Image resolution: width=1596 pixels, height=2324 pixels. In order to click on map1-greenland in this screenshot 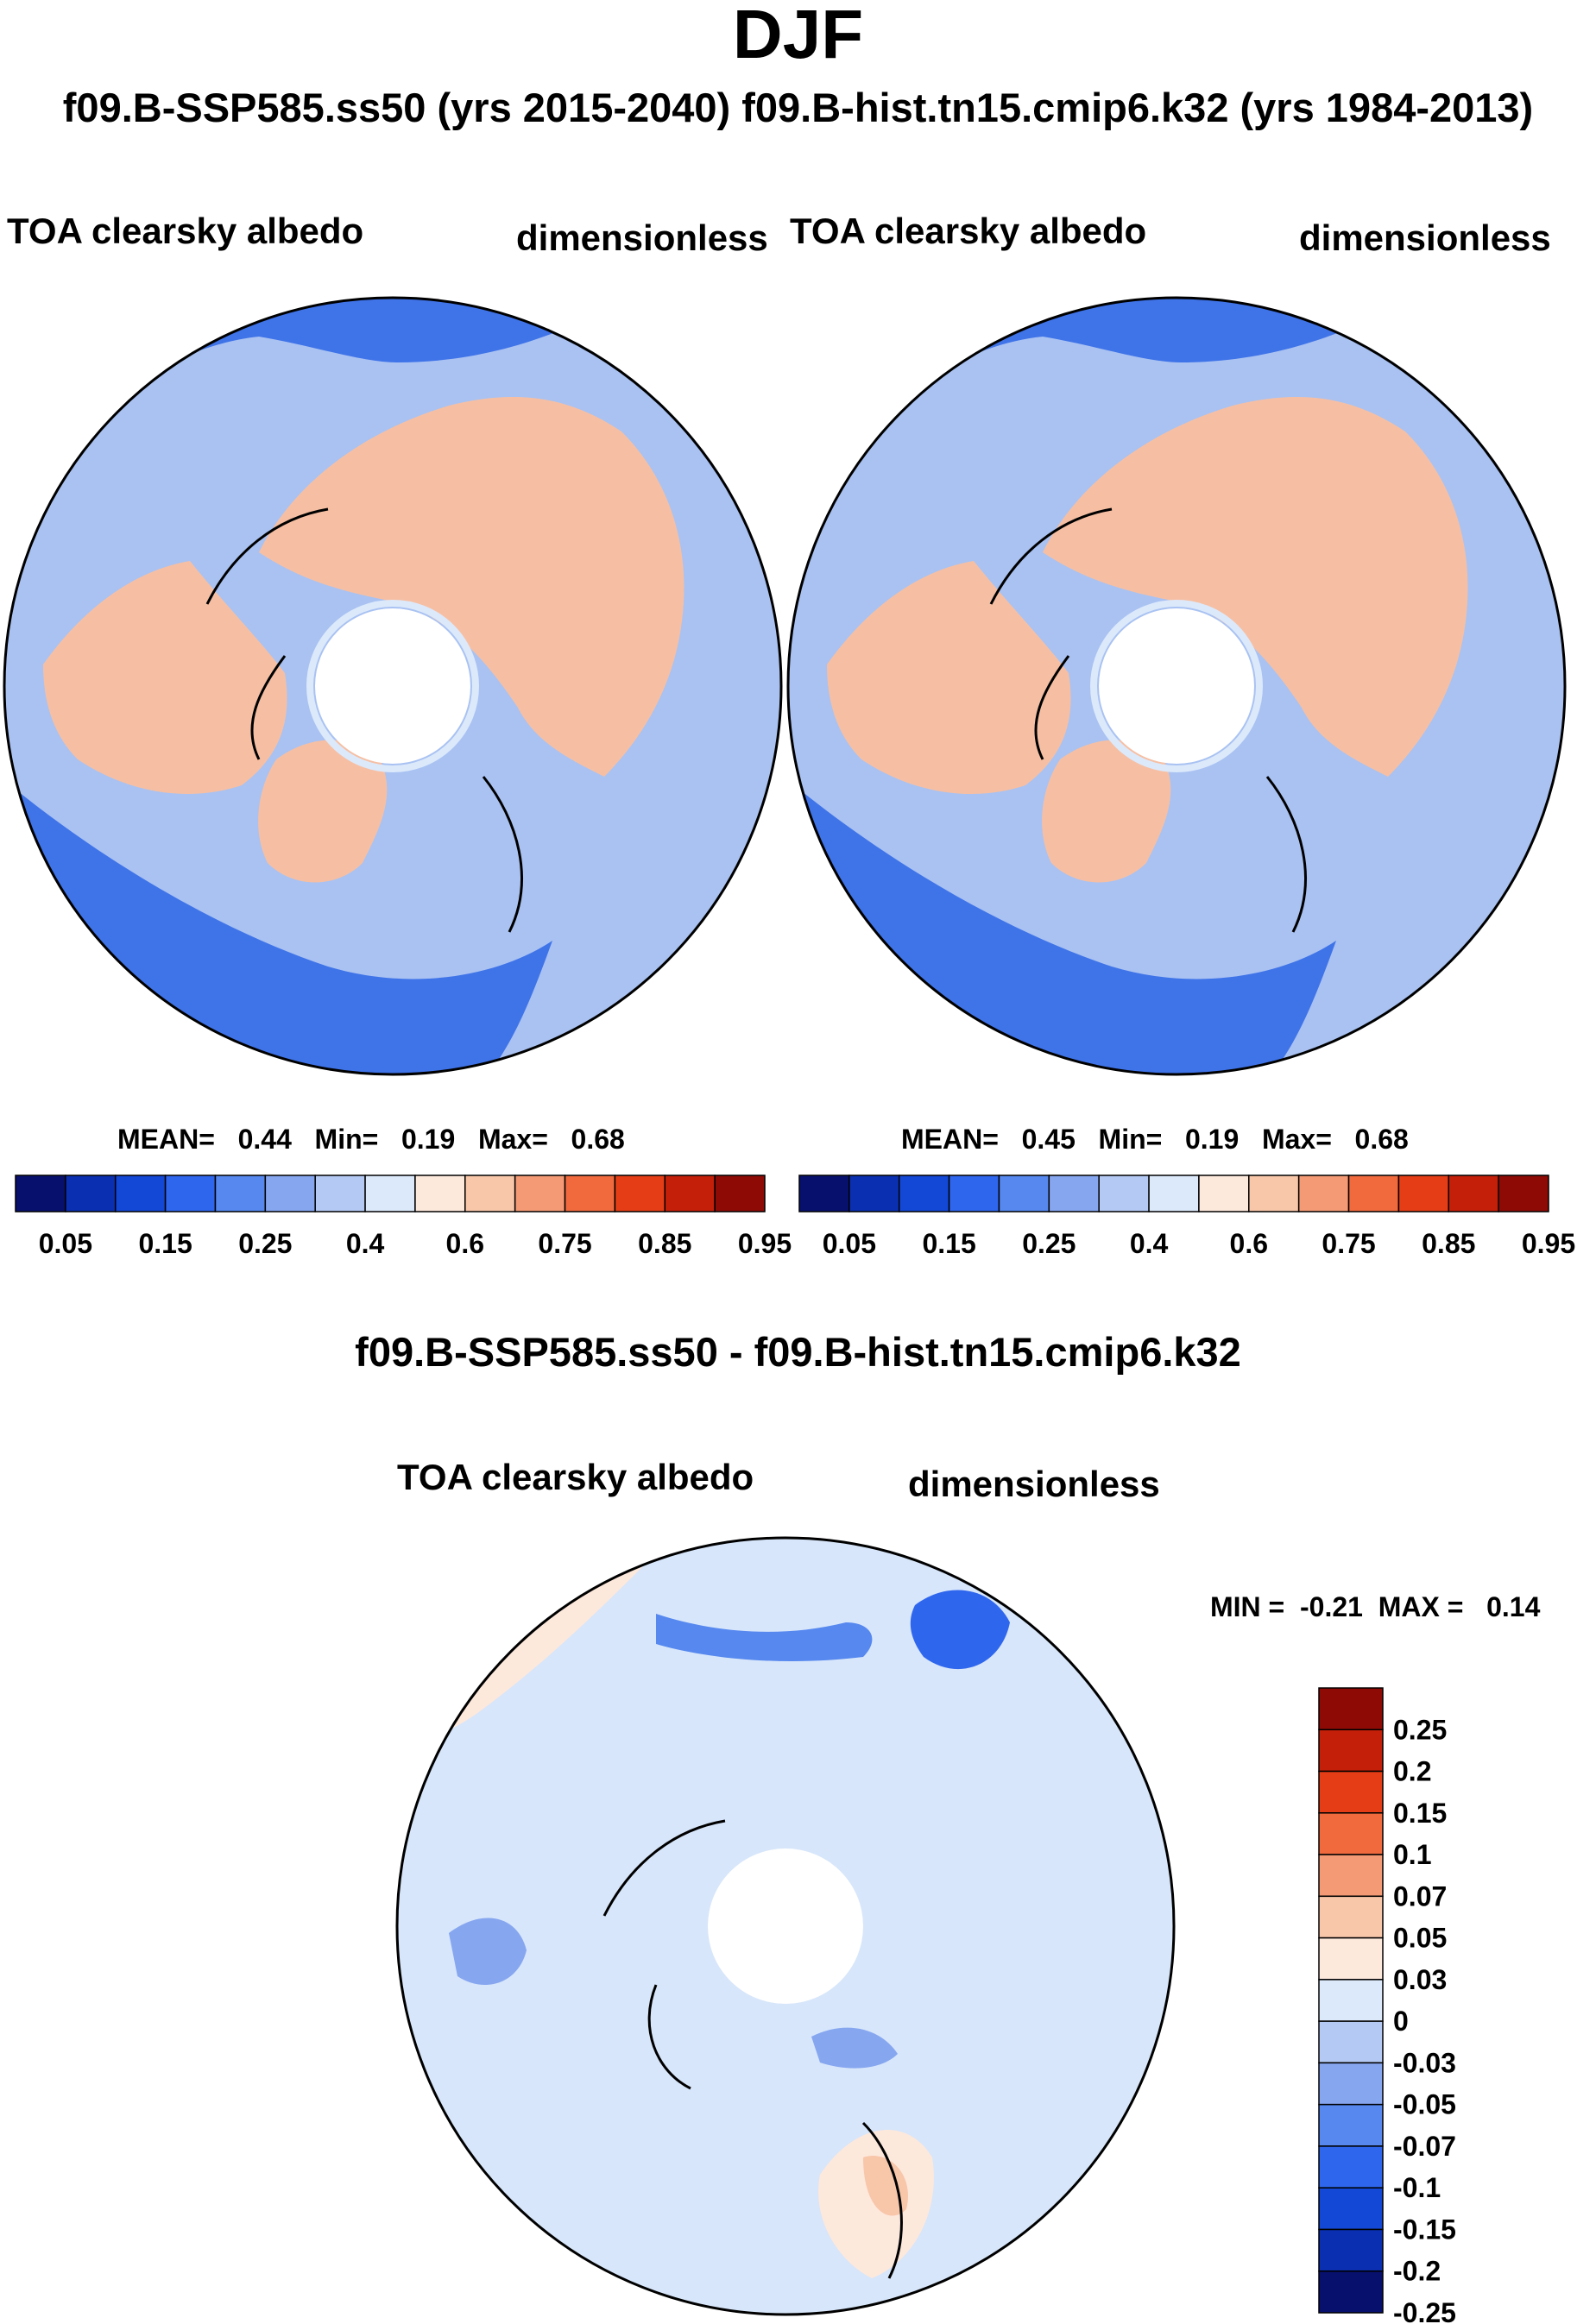, I will do `click(323, 811)`.